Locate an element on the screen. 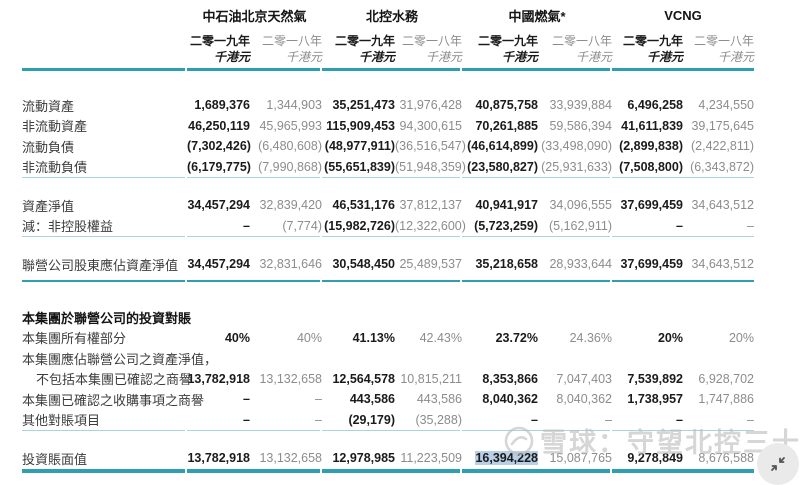 The width and height of the screenshot is (800, 485). row-label: 流動負債 is located at coordinates (48, 147).